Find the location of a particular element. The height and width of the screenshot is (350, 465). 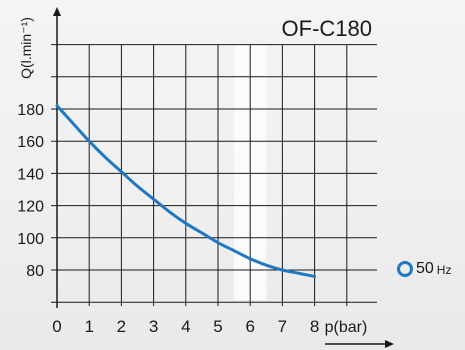

legend-value: 50 is located at coordinates (425, 268).